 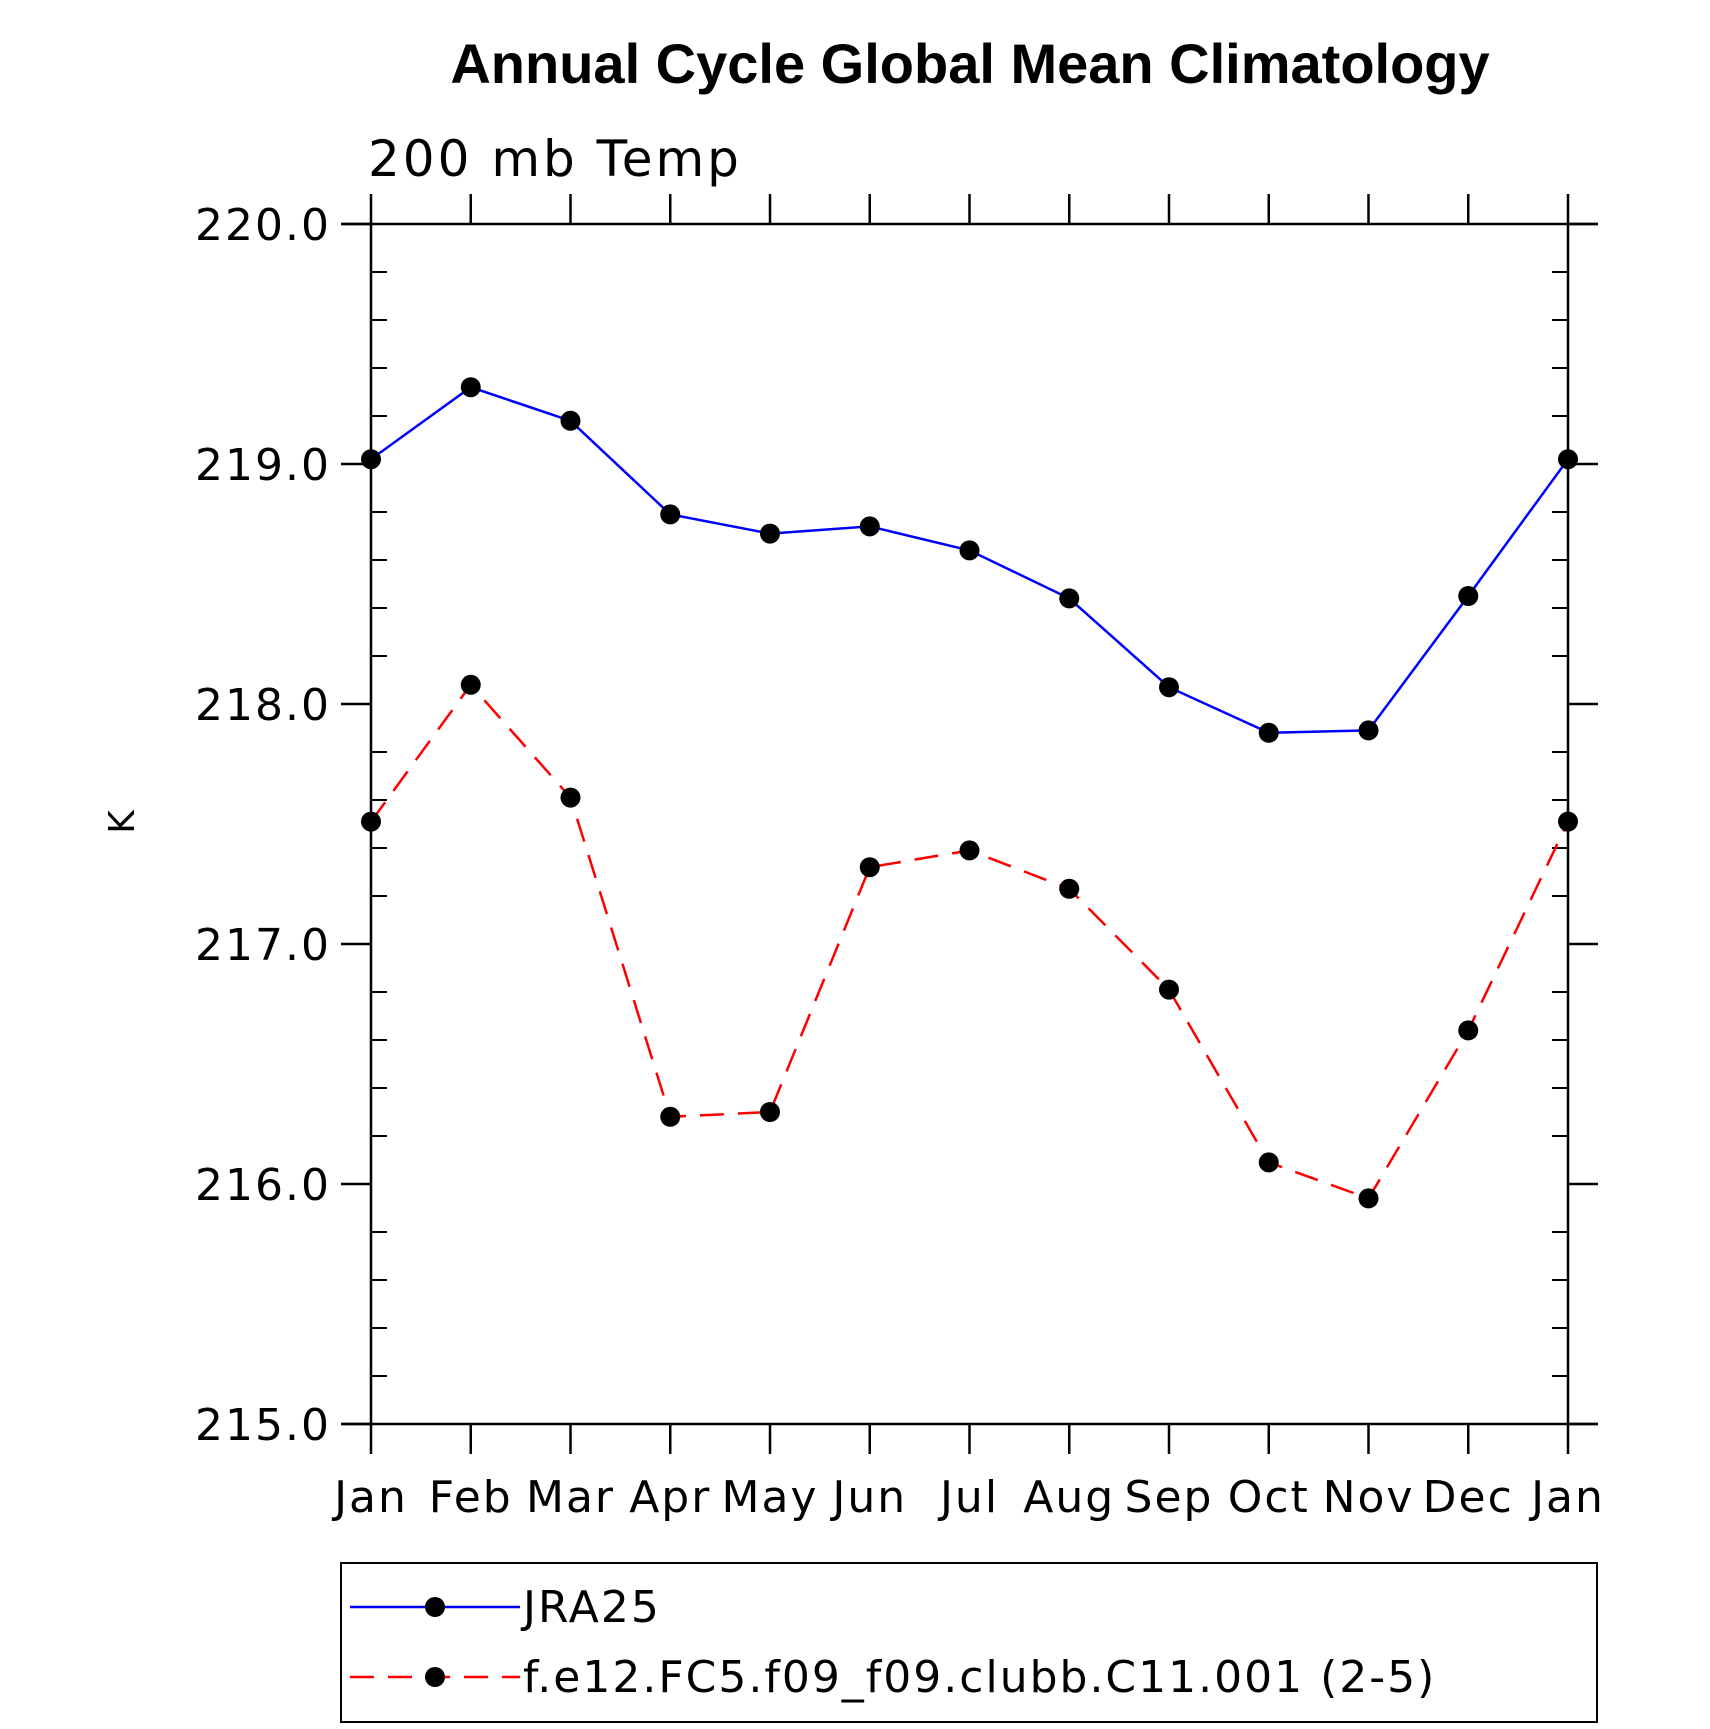 I want to click on legend-label-model: f.e12.FC5.f09_f09.clubb.C11.001 (2-5), so click(x=979, y=1677).